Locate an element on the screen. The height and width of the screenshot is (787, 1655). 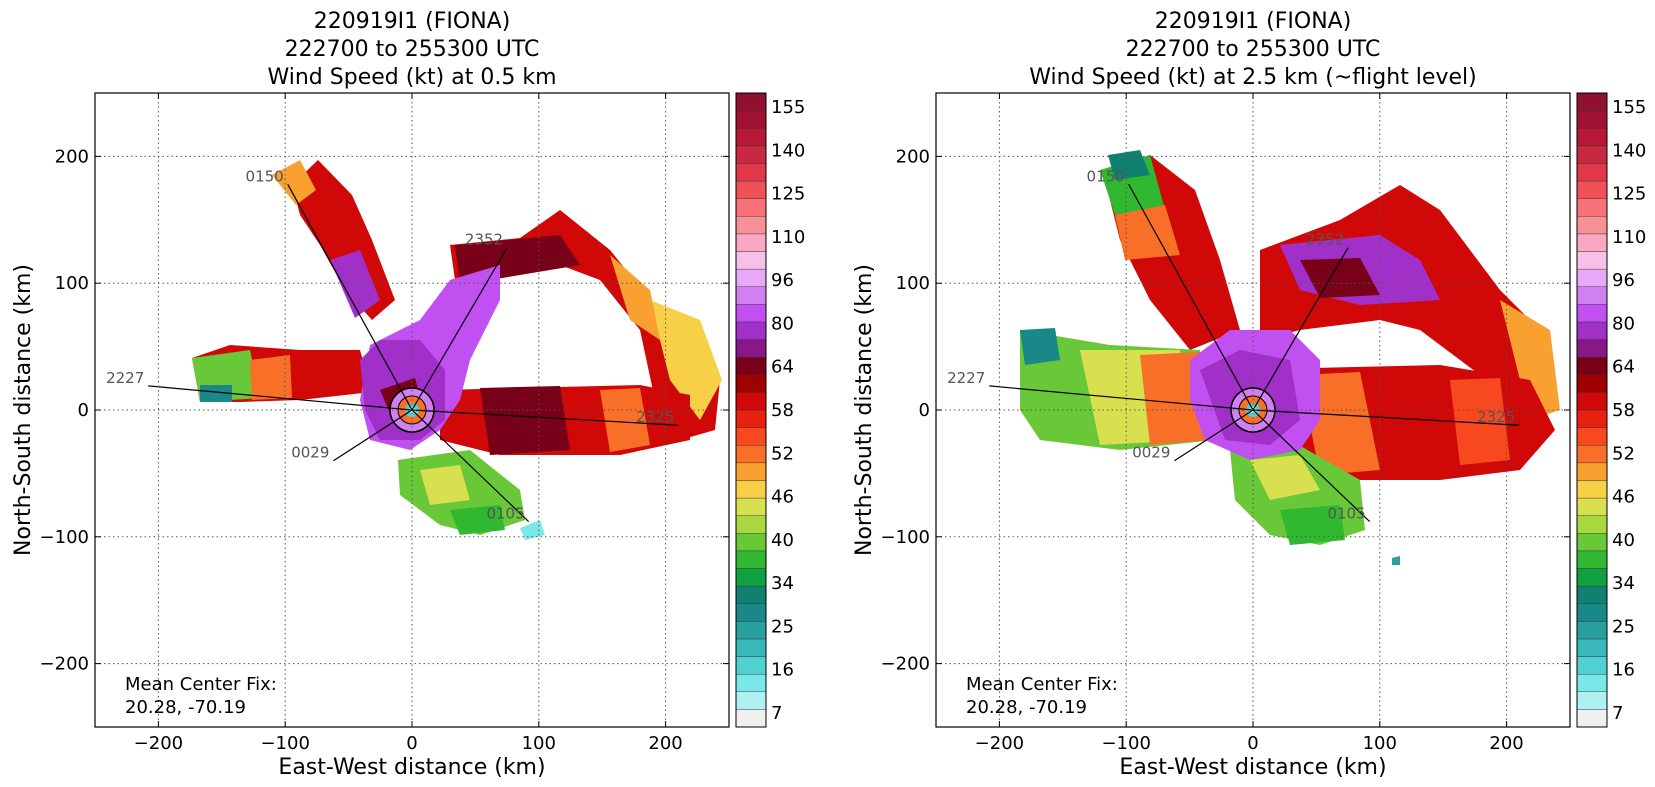
colorbar-frame is located at coordinates (1592, 410).